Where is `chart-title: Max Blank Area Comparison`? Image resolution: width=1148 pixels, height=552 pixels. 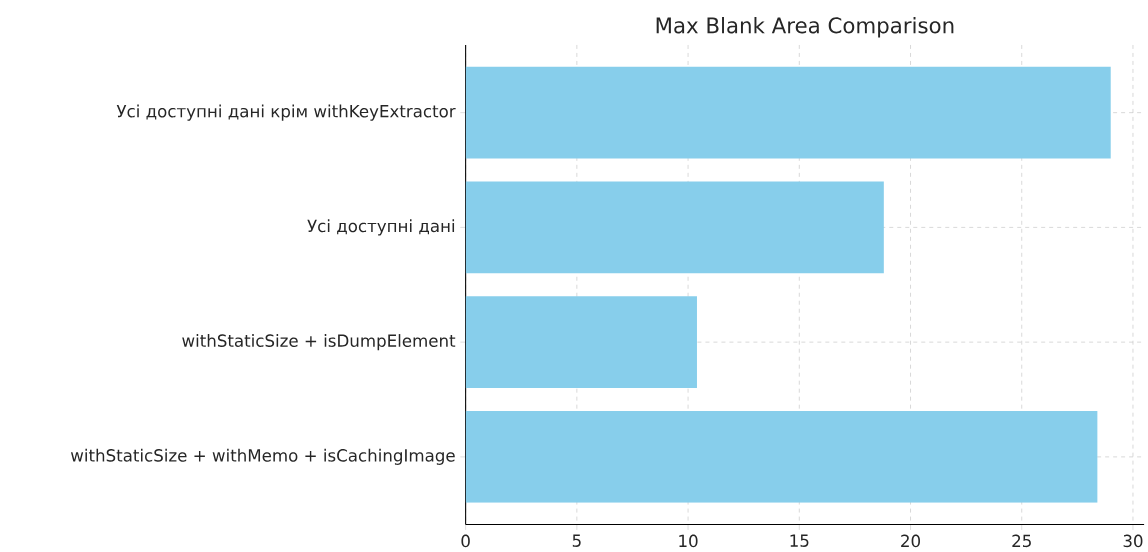
chart-title: Max Blank Area Comparison is located at coordinates (805, 27).